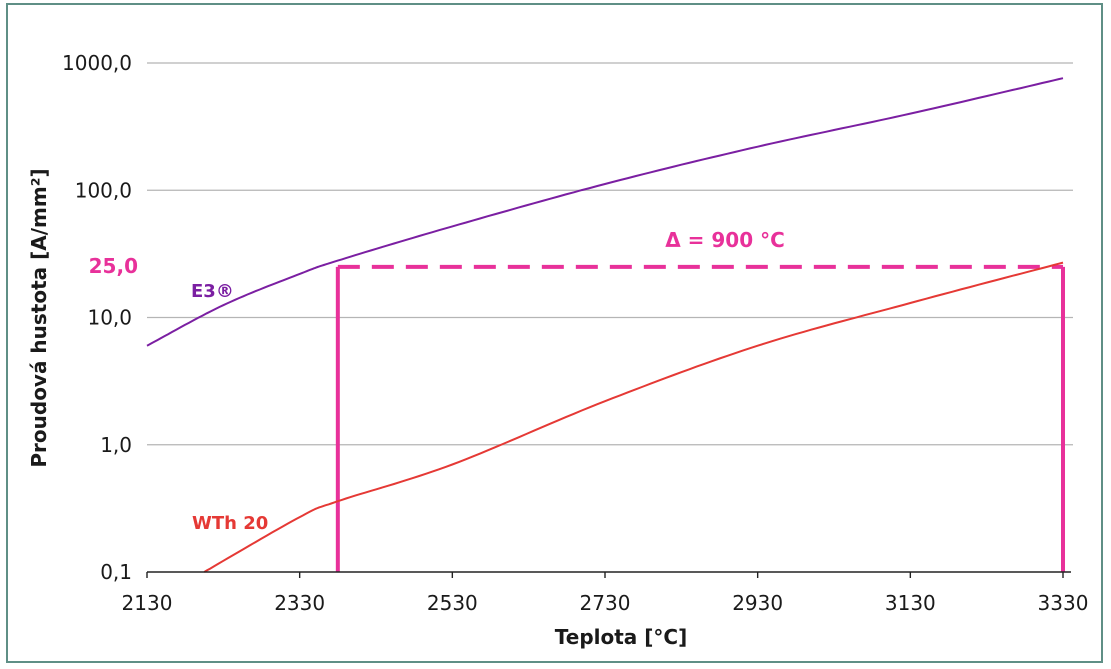 The image size is (1111, 669). I want to click on y-tick-label: 1000,0, so click(97, 63).